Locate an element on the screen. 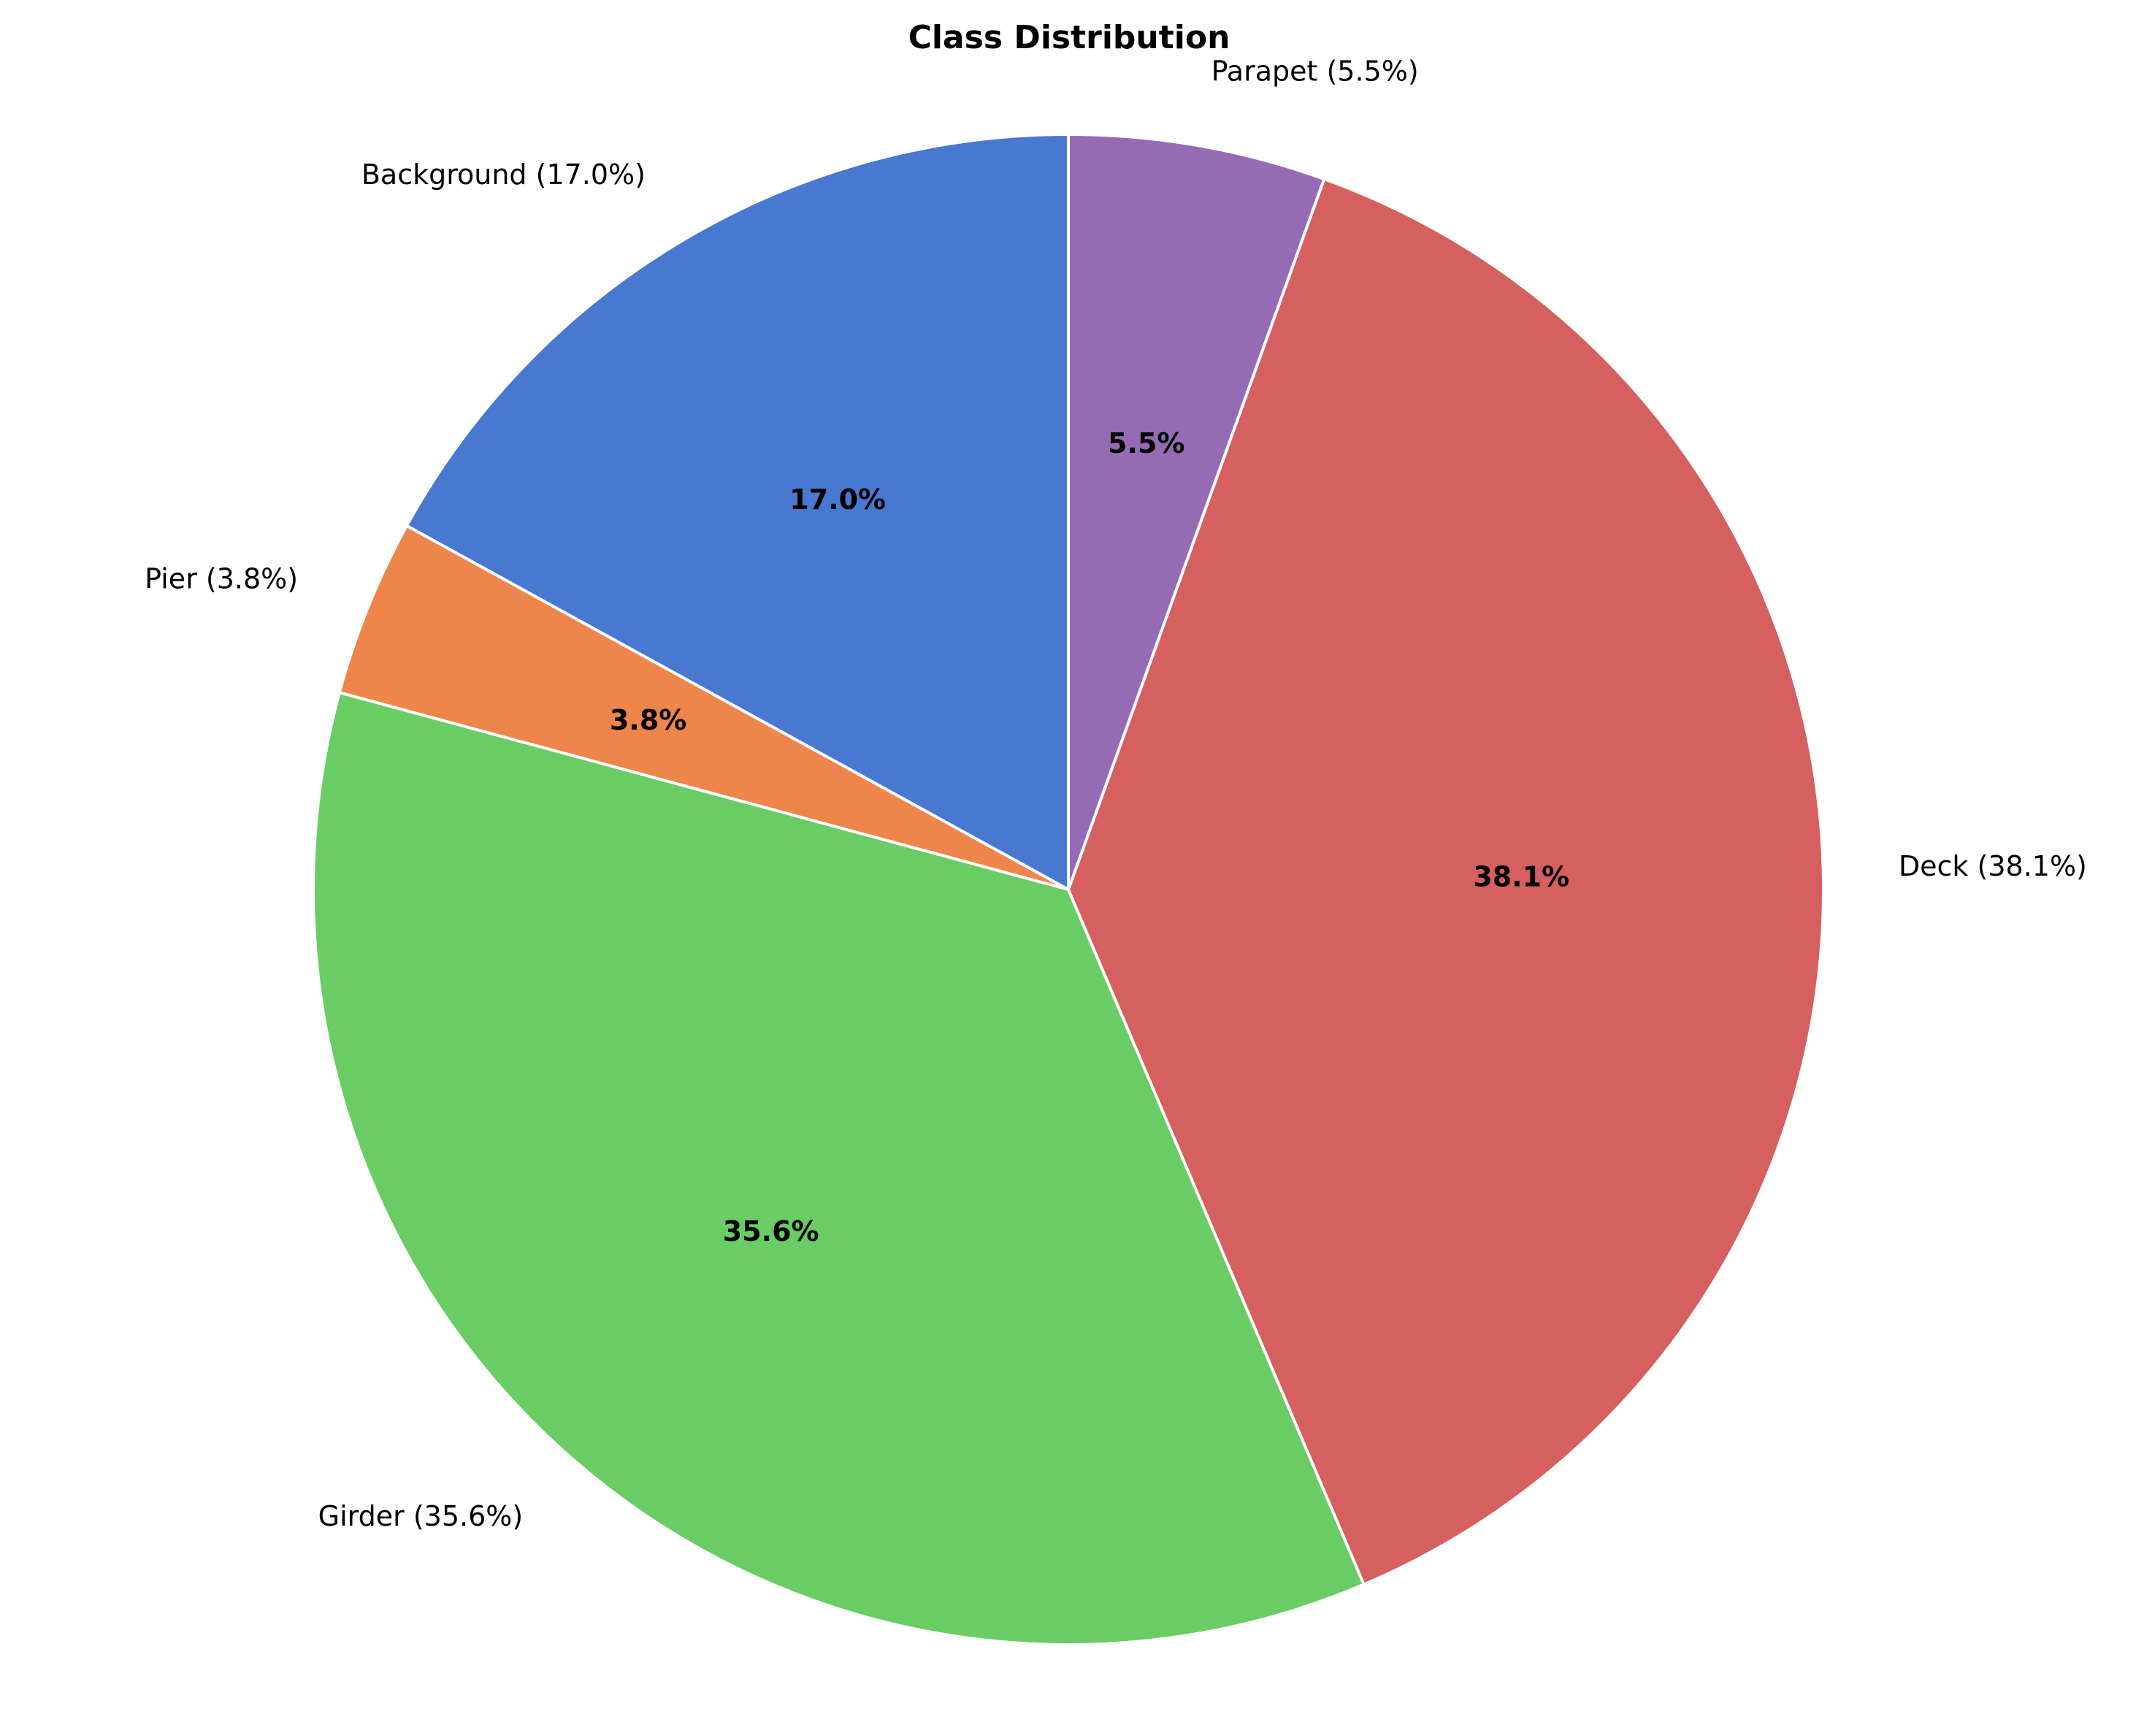 The image size is (2136, 1736). slice-parapet is located at coordinates (1197, 512).